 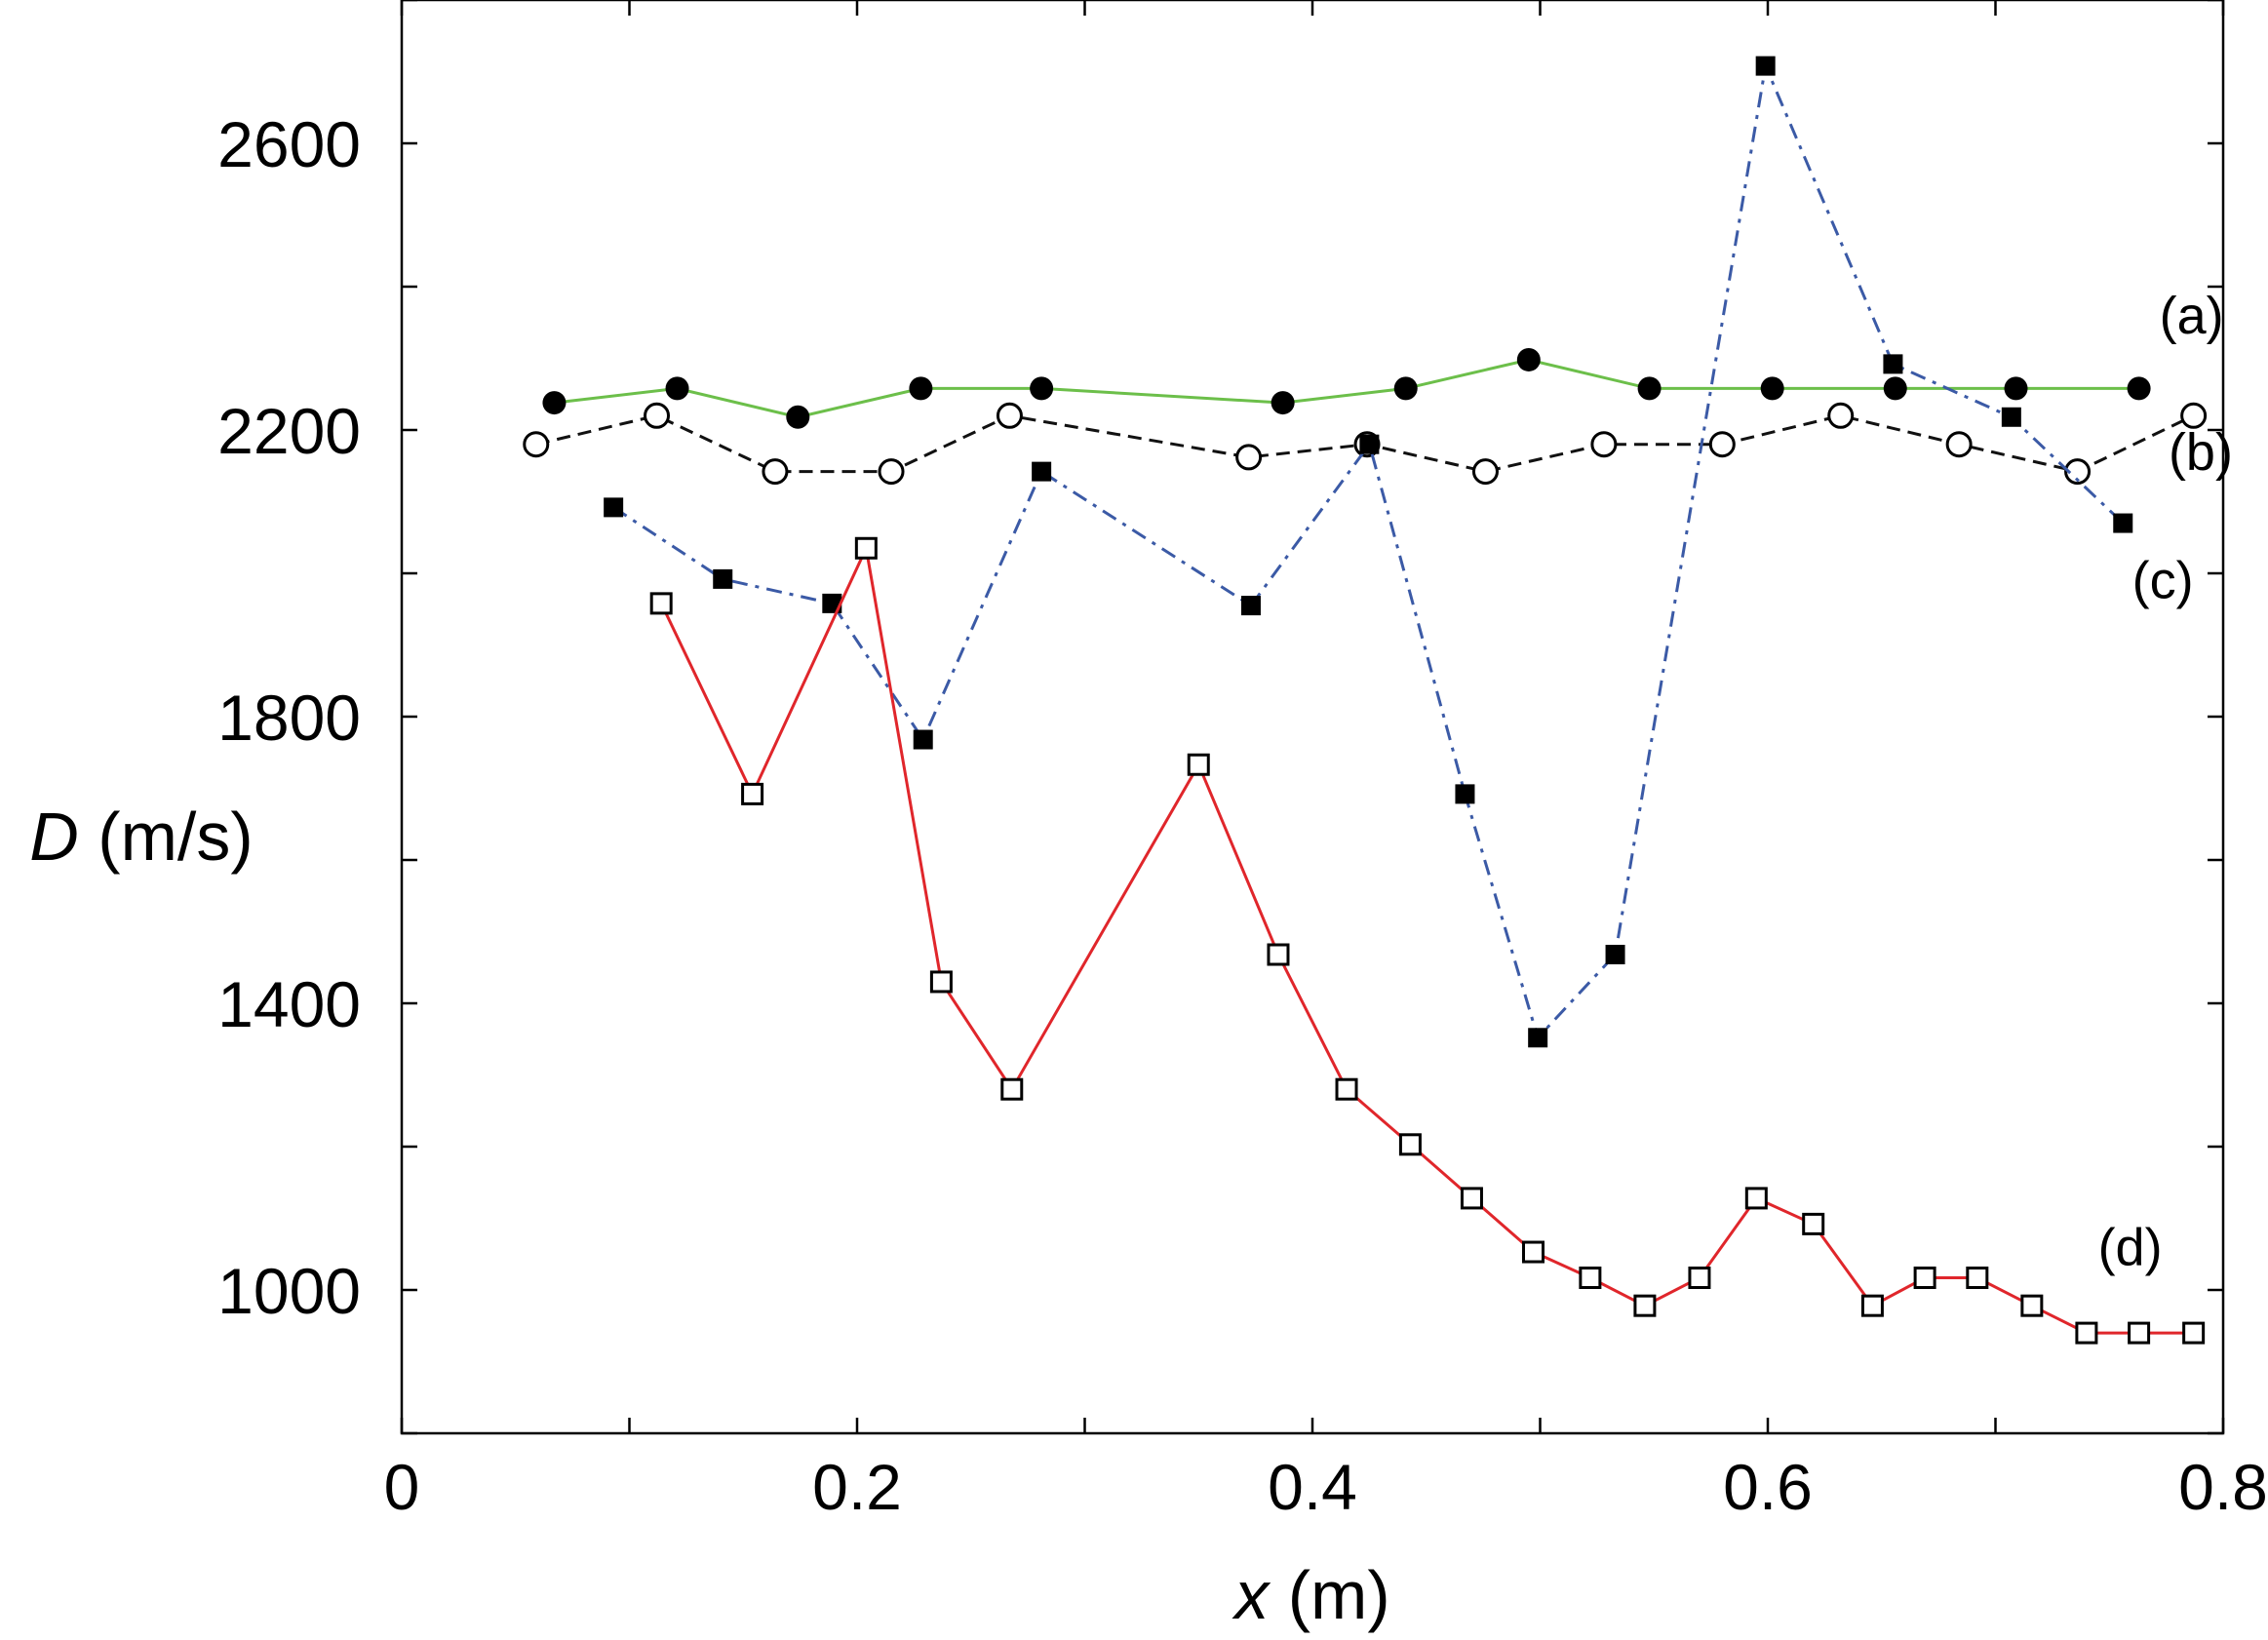 I want to click on y-axis-label: D (m/s), so click(x=141, y=837).